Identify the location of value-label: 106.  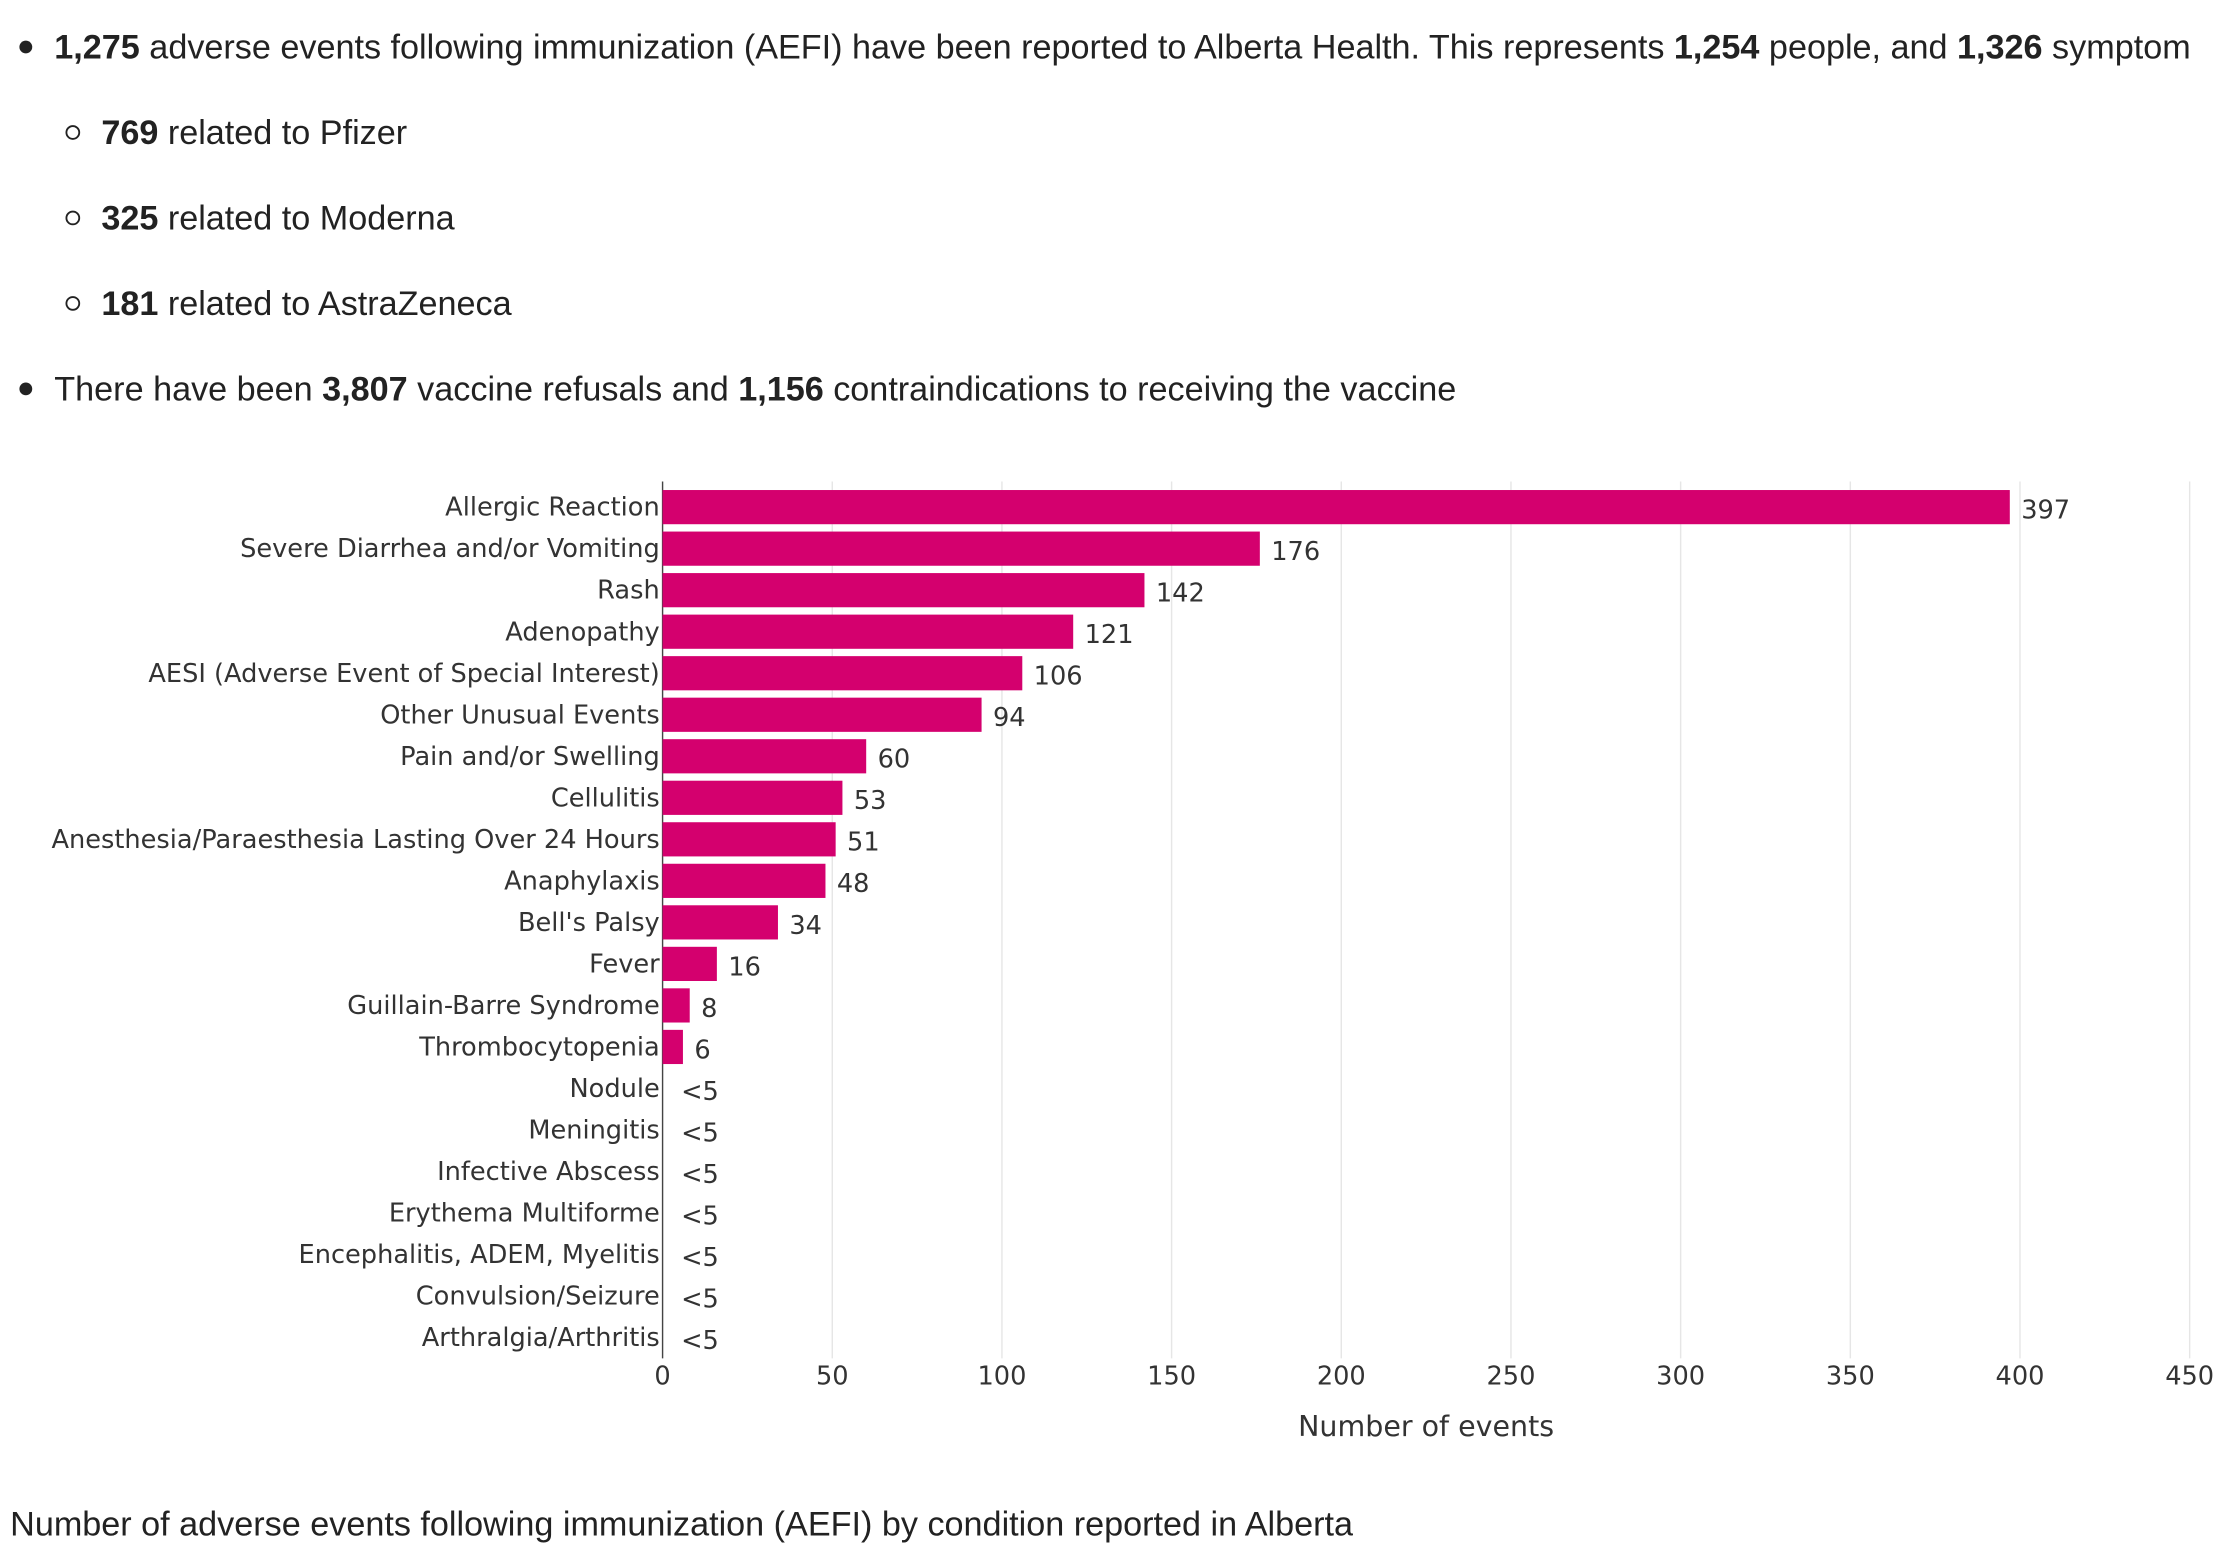
(1058, 677).